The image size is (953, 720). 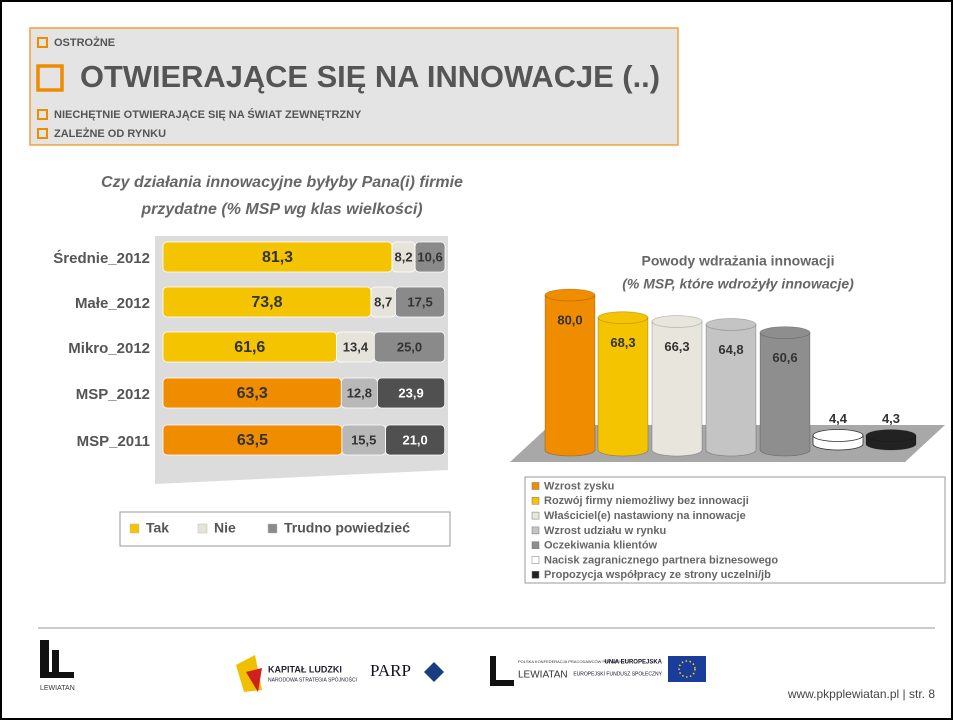 I want to click on legend-label: Wzrost udziału w rynku, so click(x=605, y=531).